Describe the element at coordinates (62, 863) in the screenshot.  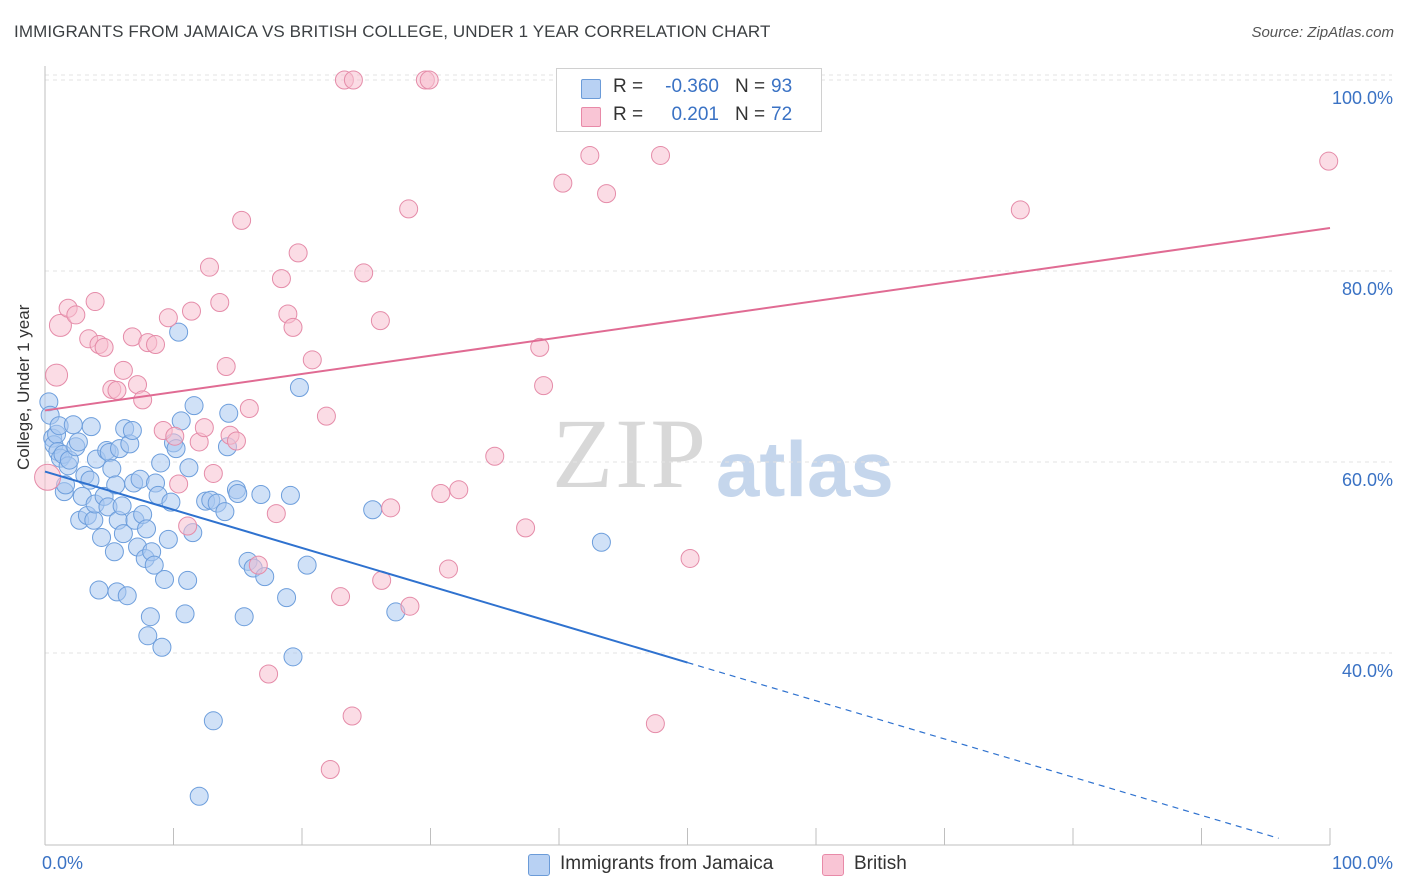
I see `x-tick-label: 0.0%` at that location.